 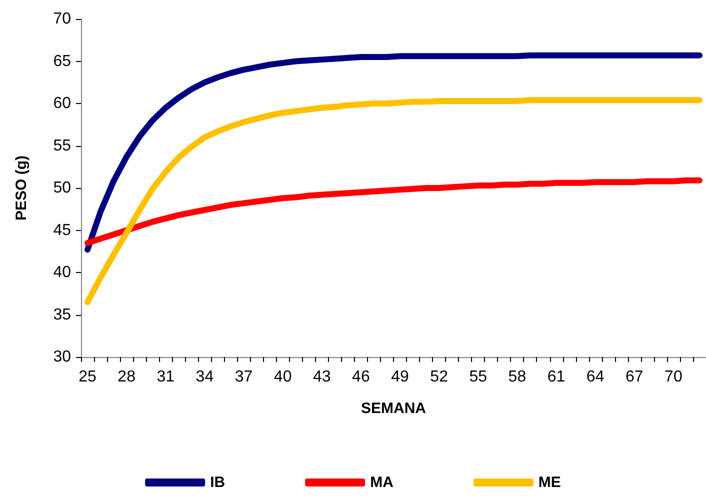 What do you see at coordinates (549, 482) in the screenshot?
I see `legend-label: ME` at bounding box center [549, 482].